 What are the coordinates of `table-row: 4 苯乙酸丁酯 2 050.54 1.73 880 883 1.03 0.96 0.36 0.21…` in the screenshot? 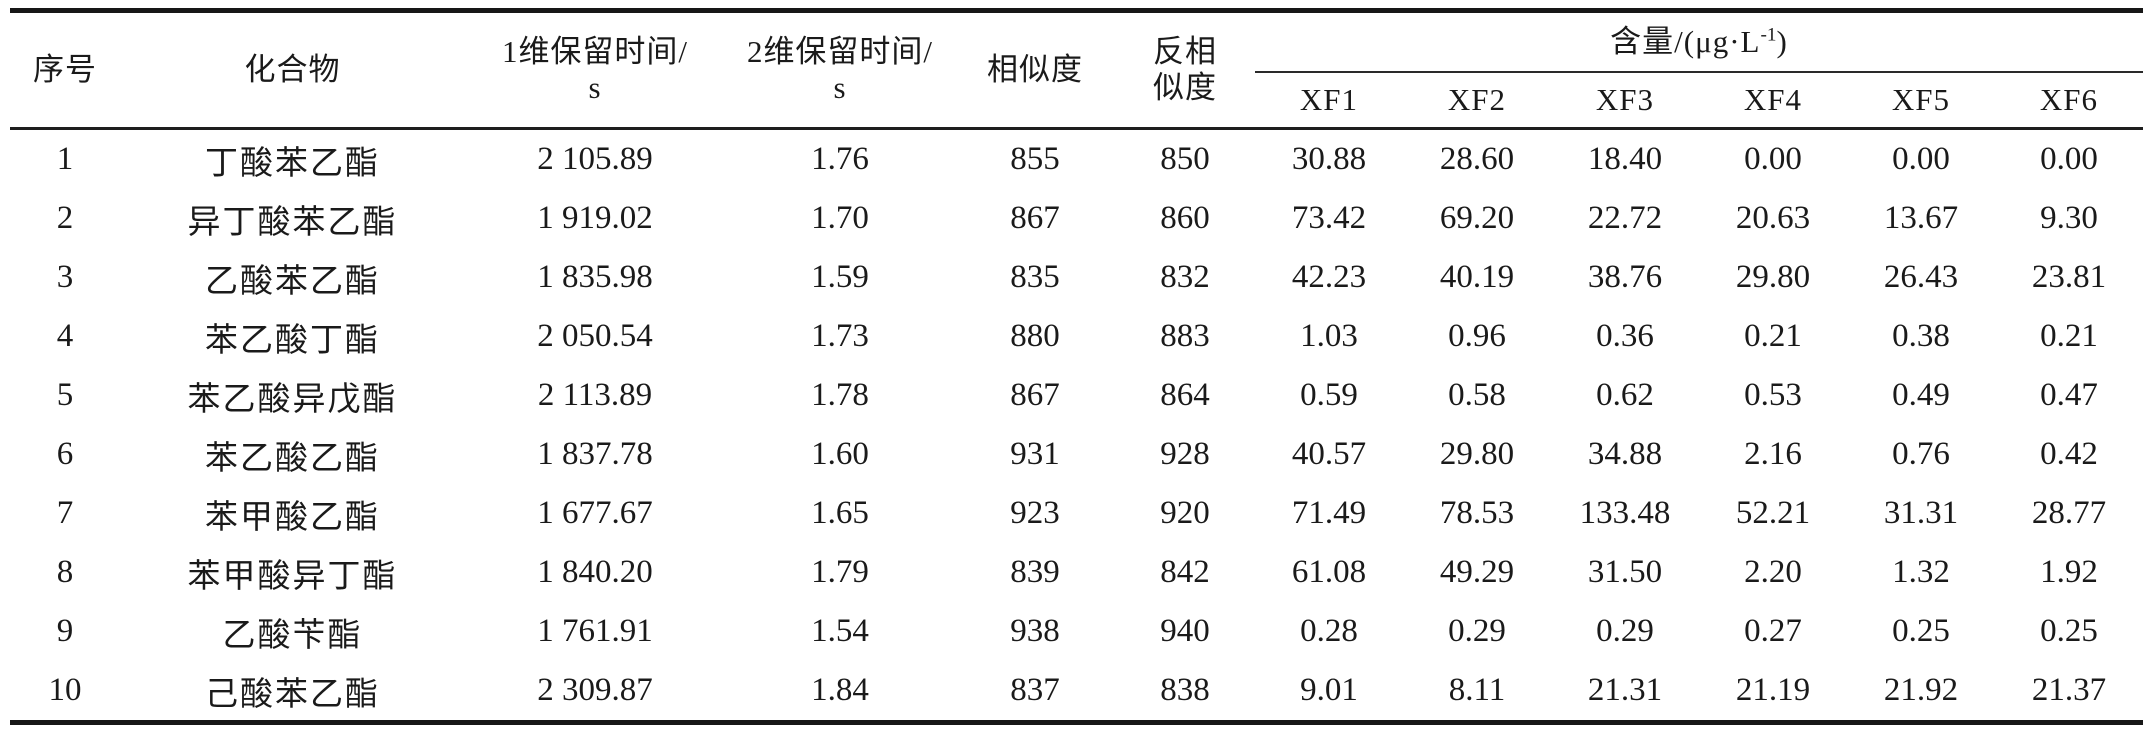 It's located at (1076, 336).